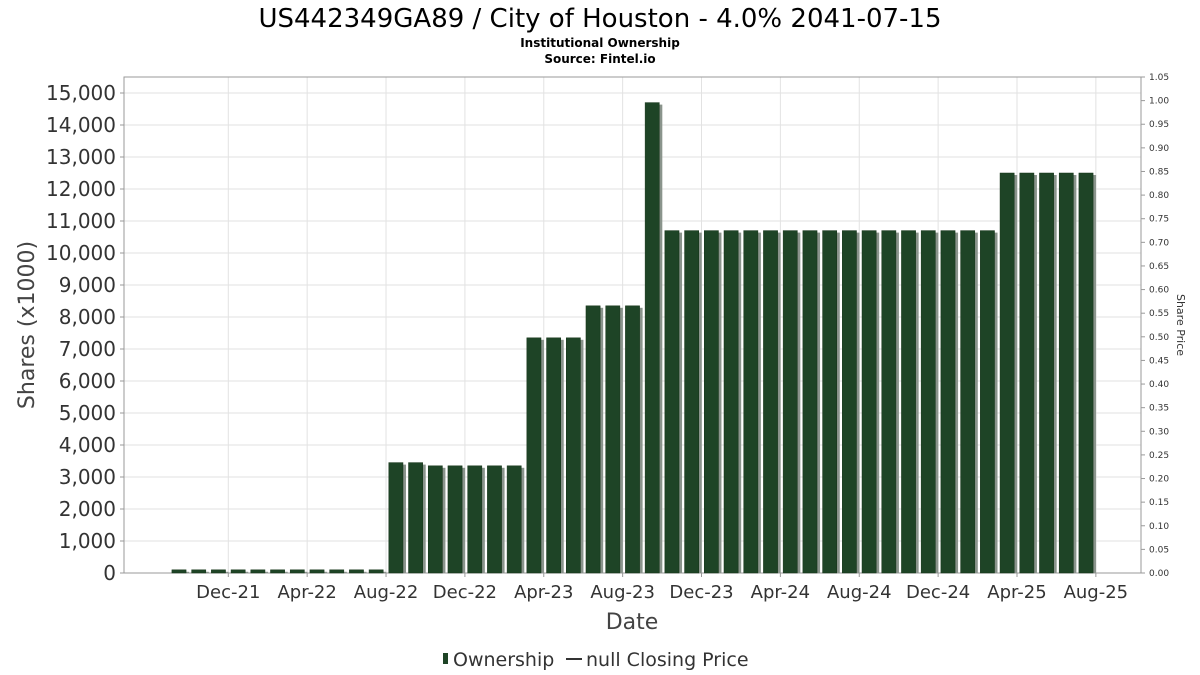 Image resolution: width=1200 pixels, height=675 pixels. I want to click on chart-source: Source: Fintel.io, so click(599, 59).